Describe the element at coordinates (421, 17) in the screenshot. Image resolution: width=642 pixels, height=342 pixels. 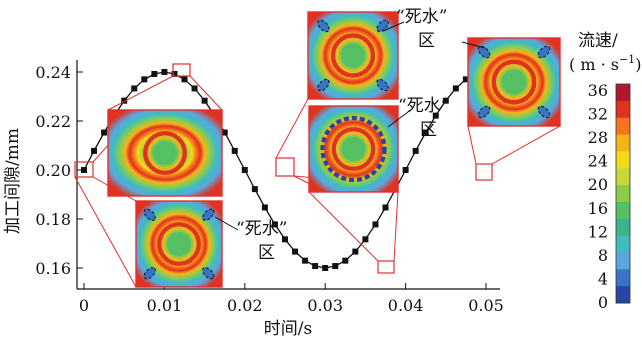
I see `dead-water-label-2-line1: “死水”` at that location.